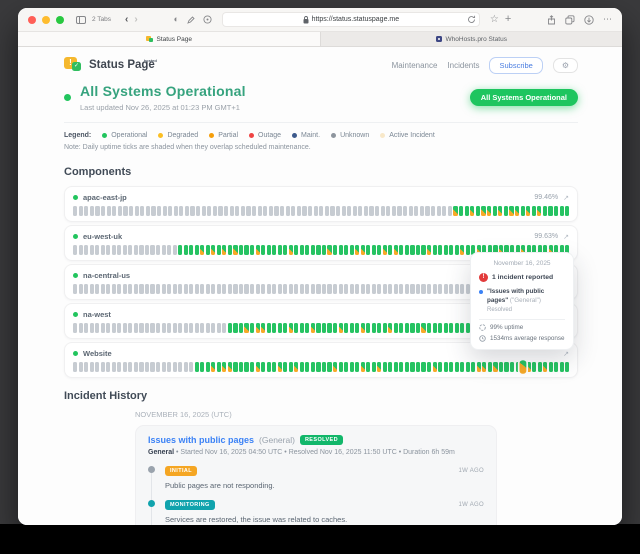  Describe the element at coordinates (516, 65) in the screenshot. I see `subscribe-button: Subscribe` at that location.